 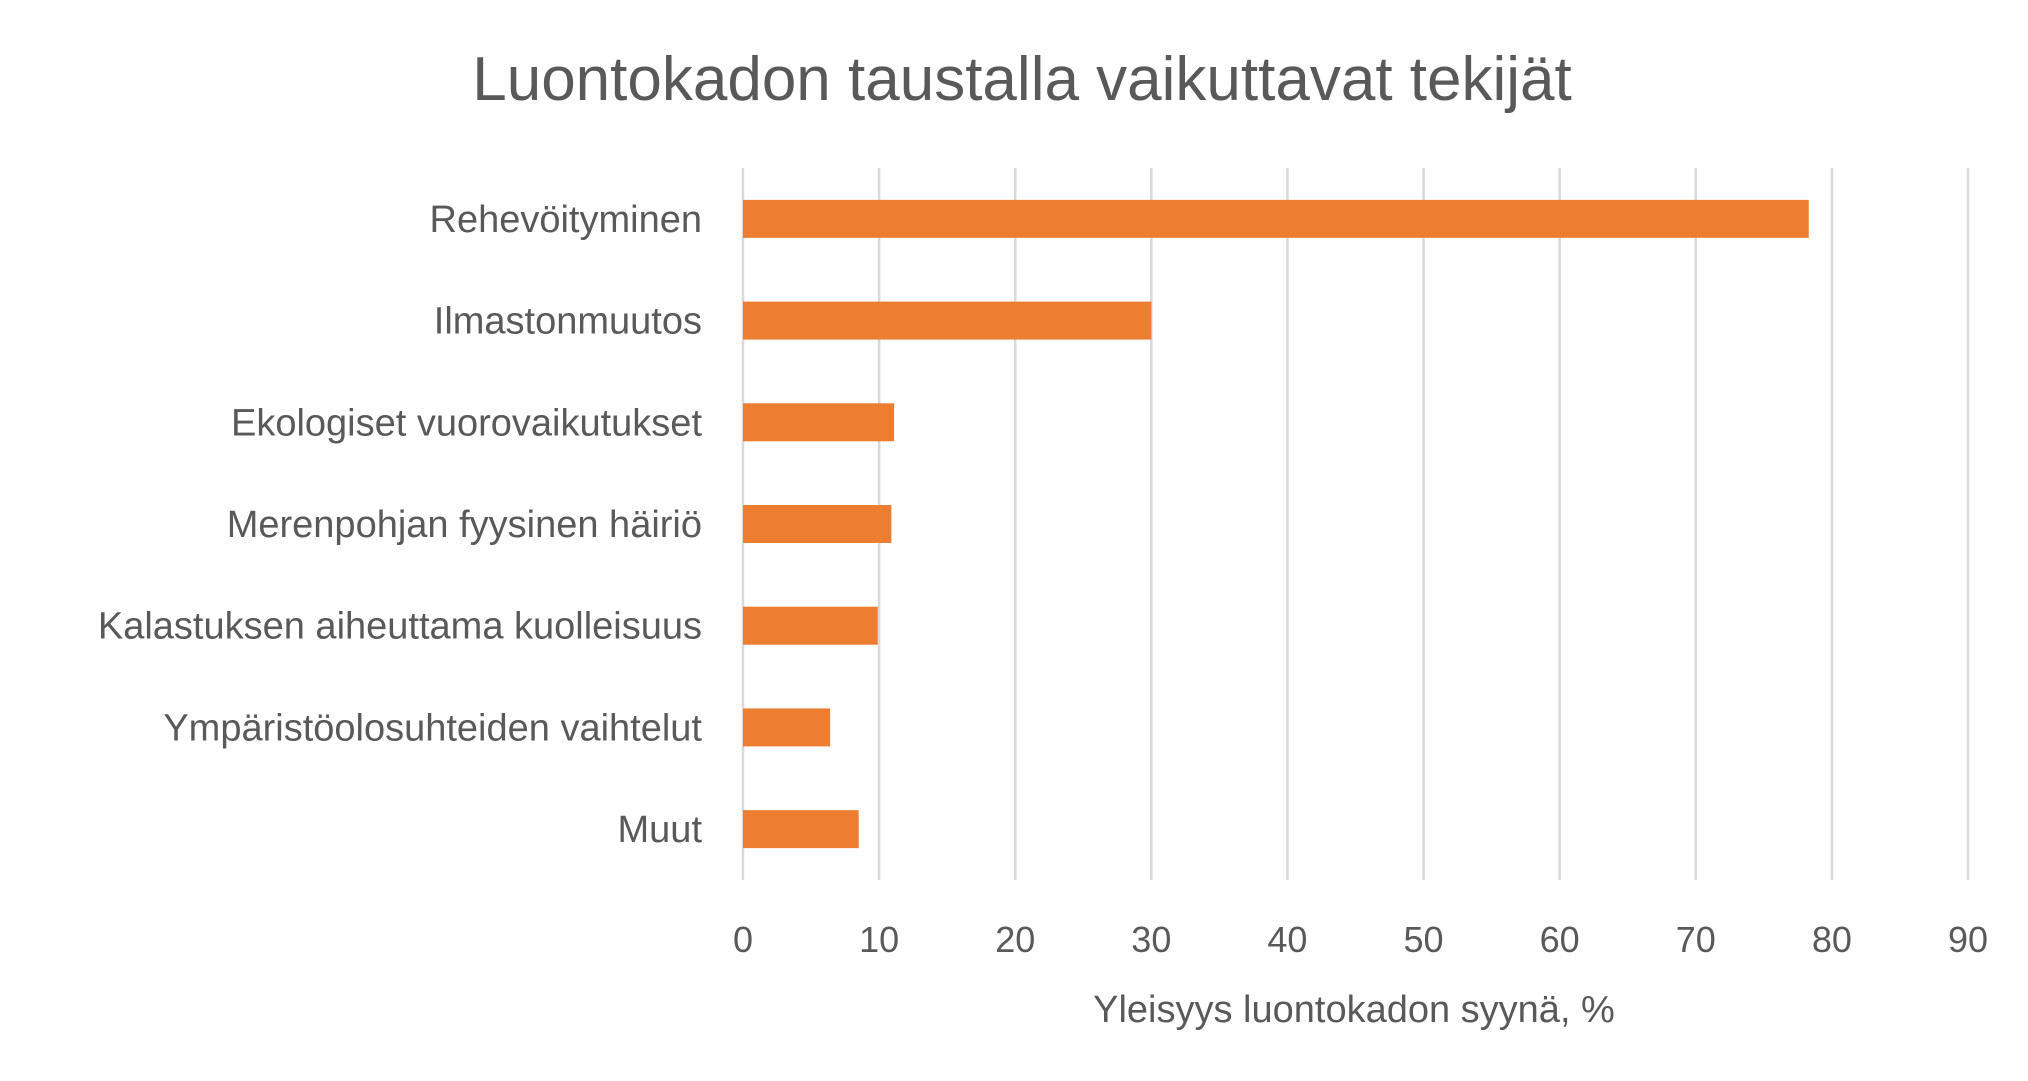 What do you see at coordinates (400, 627) in the screenshot?
I see `category-label-4: Kalastuksen aiheuttama kuolleisuus` at bounding box center [400, 627].